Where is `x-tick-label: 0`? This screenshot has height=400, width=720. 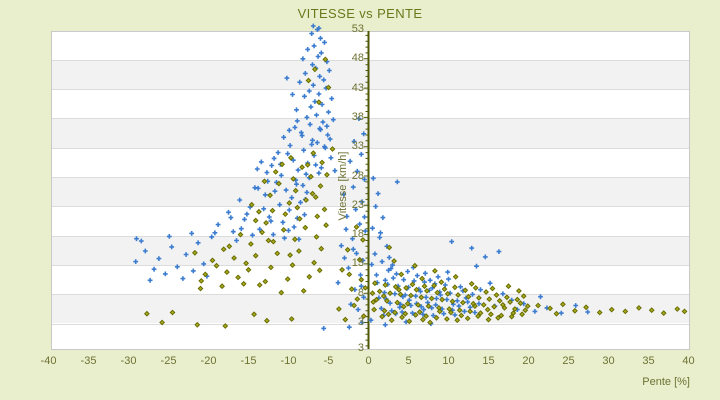
x-tick-label: 0 is located at coordinates (368, 361).